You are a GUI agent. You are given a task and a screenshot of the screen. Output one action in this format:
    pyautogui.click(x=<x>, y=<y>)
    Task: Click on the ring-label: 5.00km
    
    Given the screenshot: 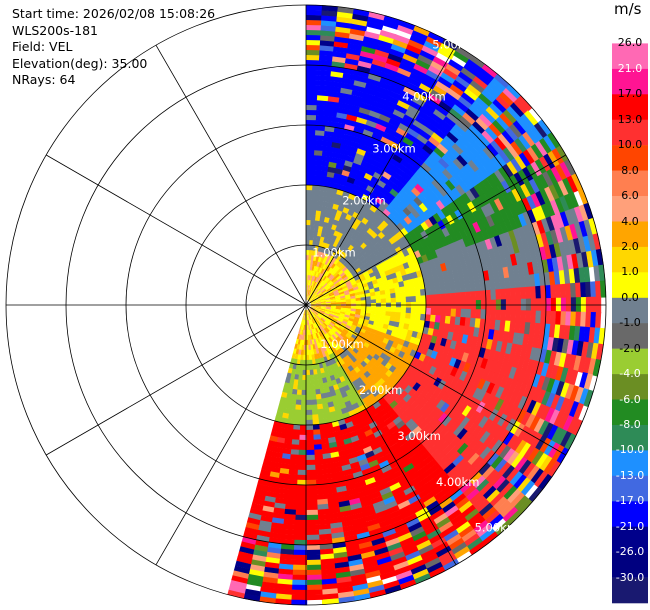 What is the action you would take?
    pyautogui.click(x=496, y=528)
    